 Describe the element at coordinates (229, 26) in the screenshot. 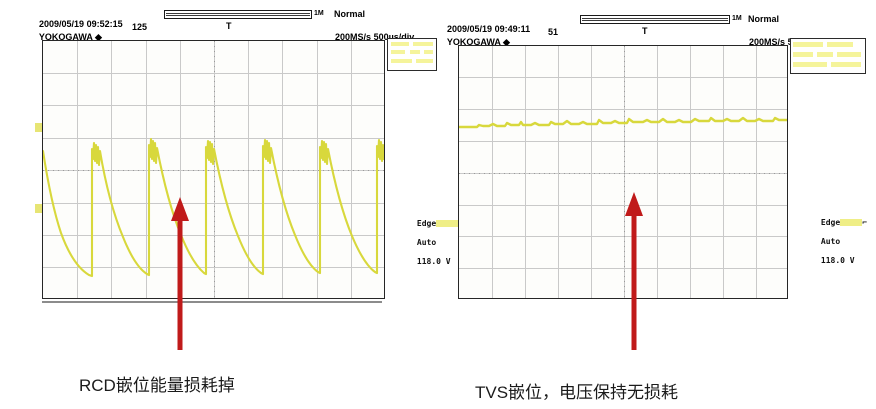

I see `scope-left-trigger-marker: T` at that location.